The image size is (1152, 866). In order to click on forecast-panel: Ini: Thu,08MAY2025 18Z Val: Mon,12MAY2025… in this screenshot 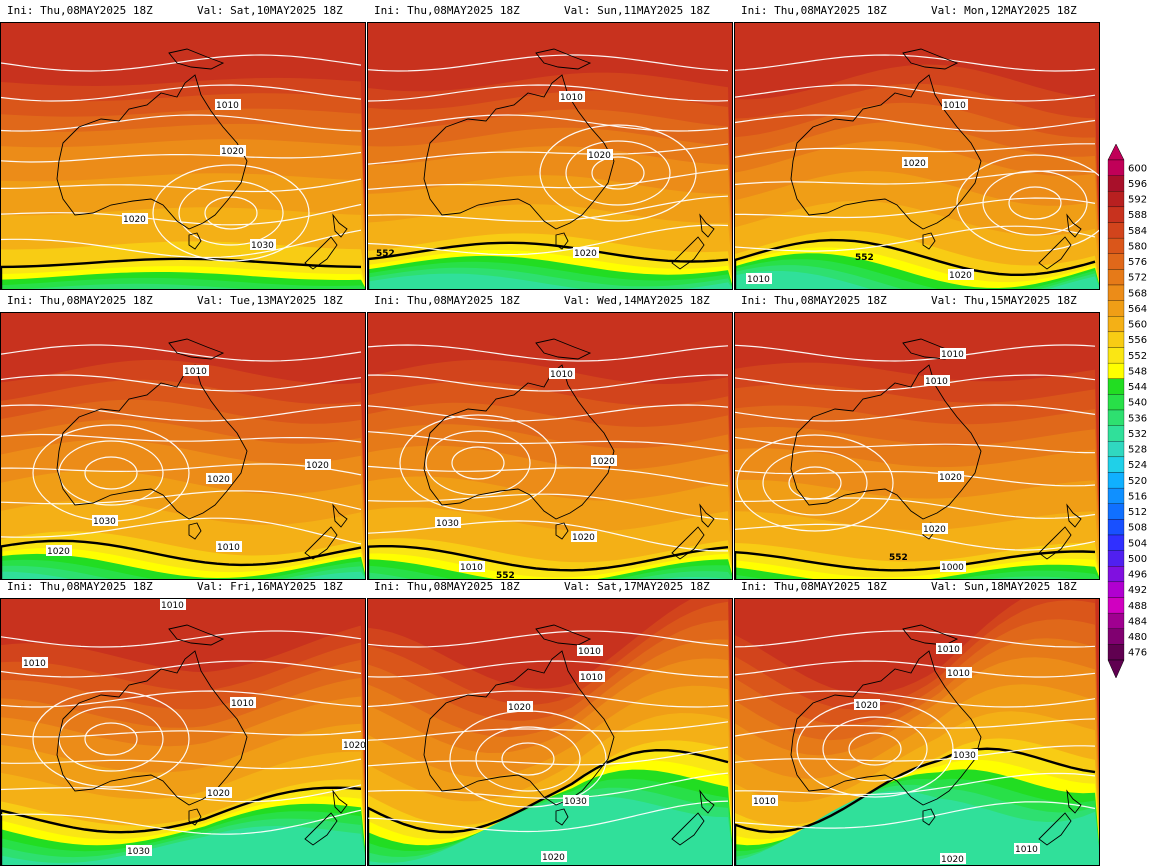, I will do `click(918, 145)`.